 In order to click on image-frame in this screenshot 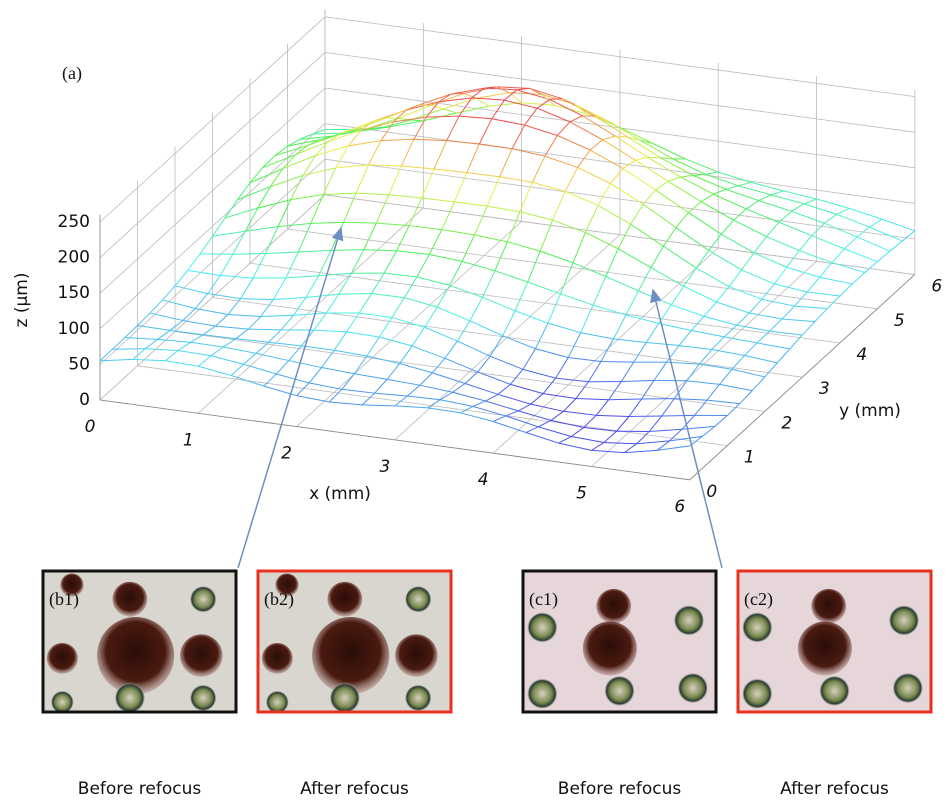, I will do `click(139, 641)`.